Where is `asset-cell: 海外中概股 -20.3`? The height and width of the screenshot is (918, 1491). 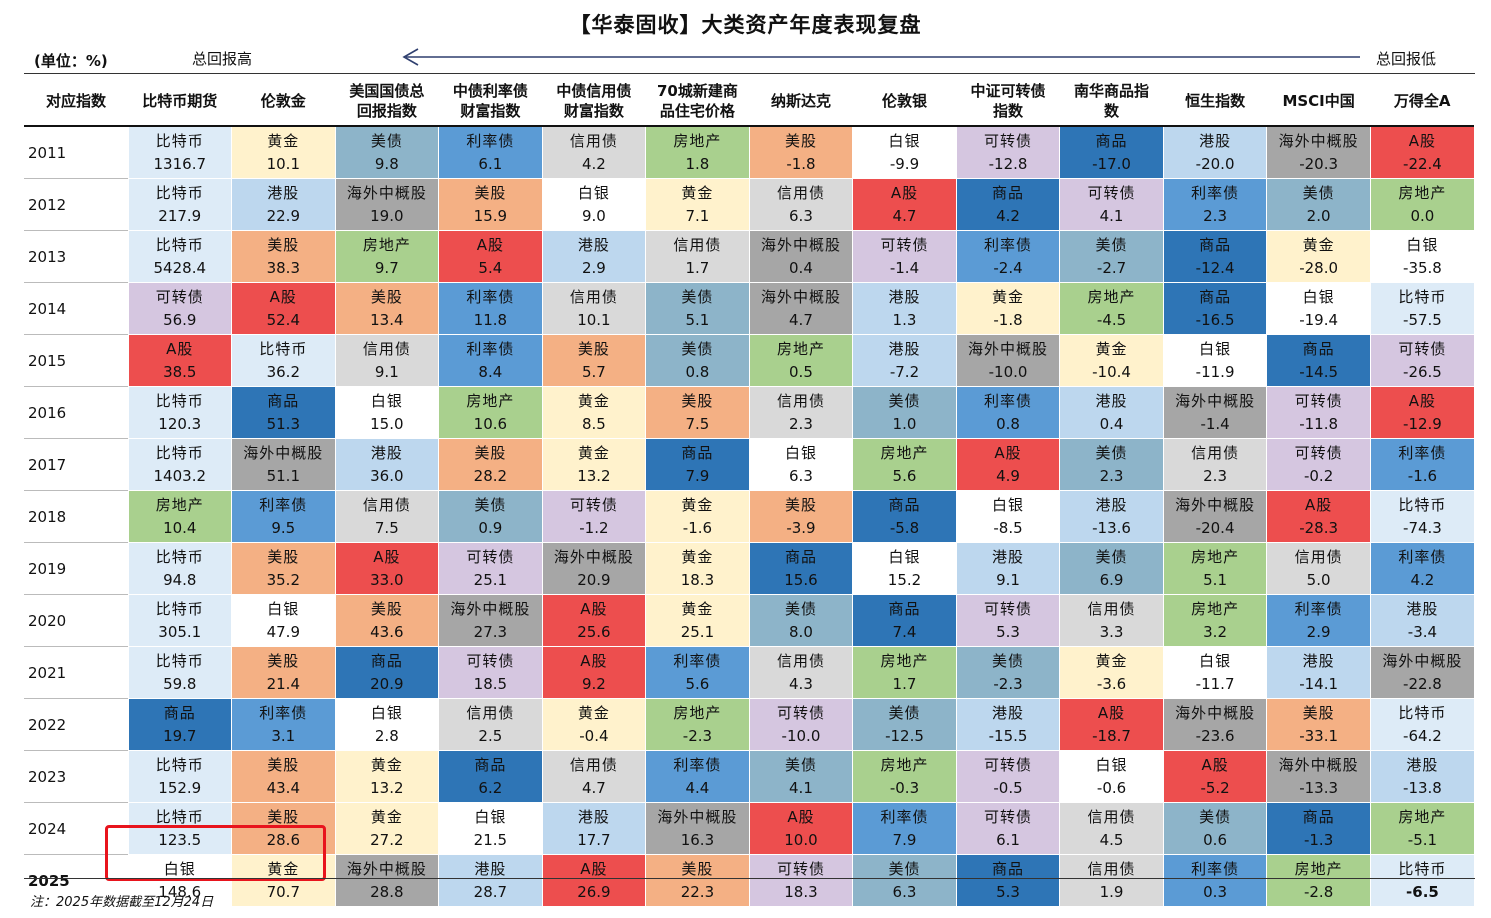 asset-cell: 海外中概股 -20.3 is located at coordinates (1318, 152).